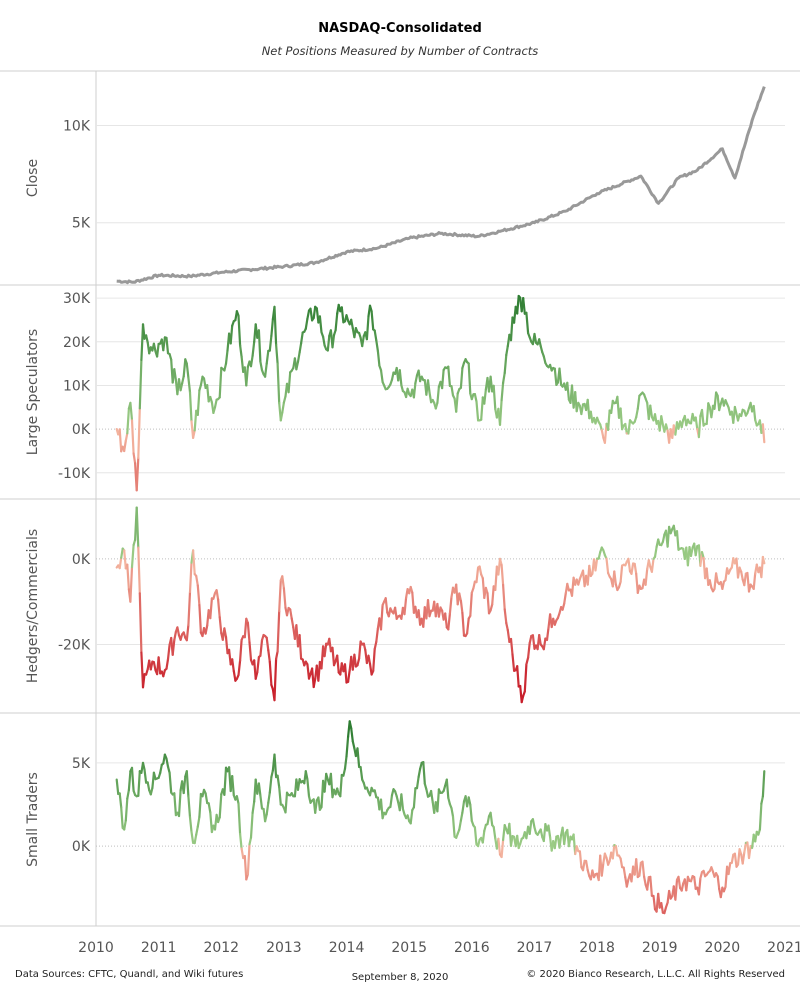 This screenshot has width=800, height=1000. I want to click on y-tick-label: -10K, so click(74, 474).